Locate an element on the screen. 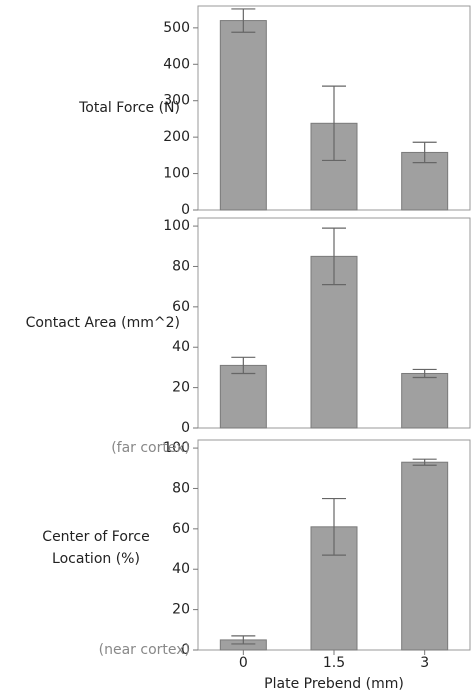 This screenshot has width=474, height=692. annotation: (far cortex) is located at coordinates (150, 448).